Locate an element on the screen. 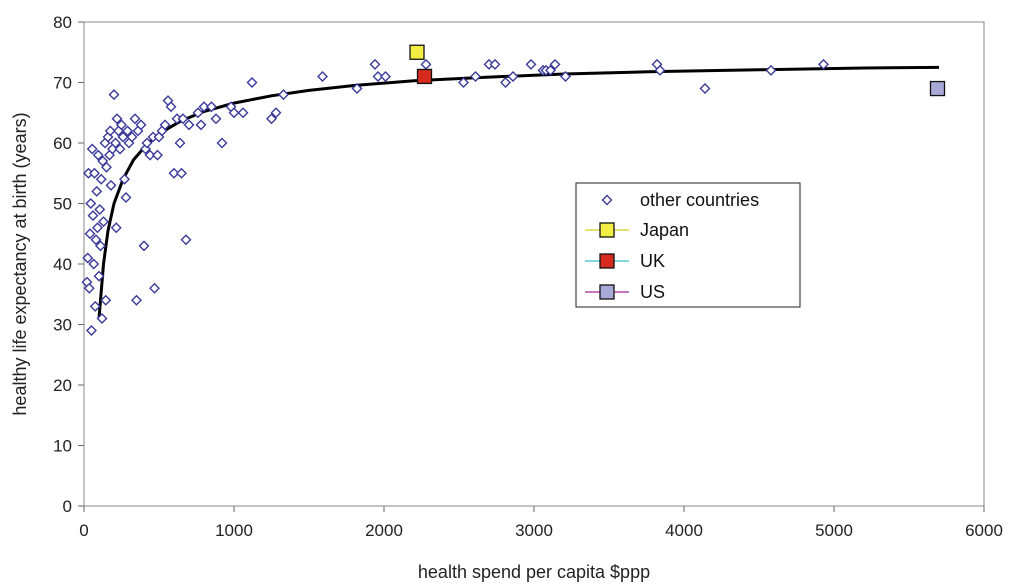  us-point is located at coordinates (937, 88).